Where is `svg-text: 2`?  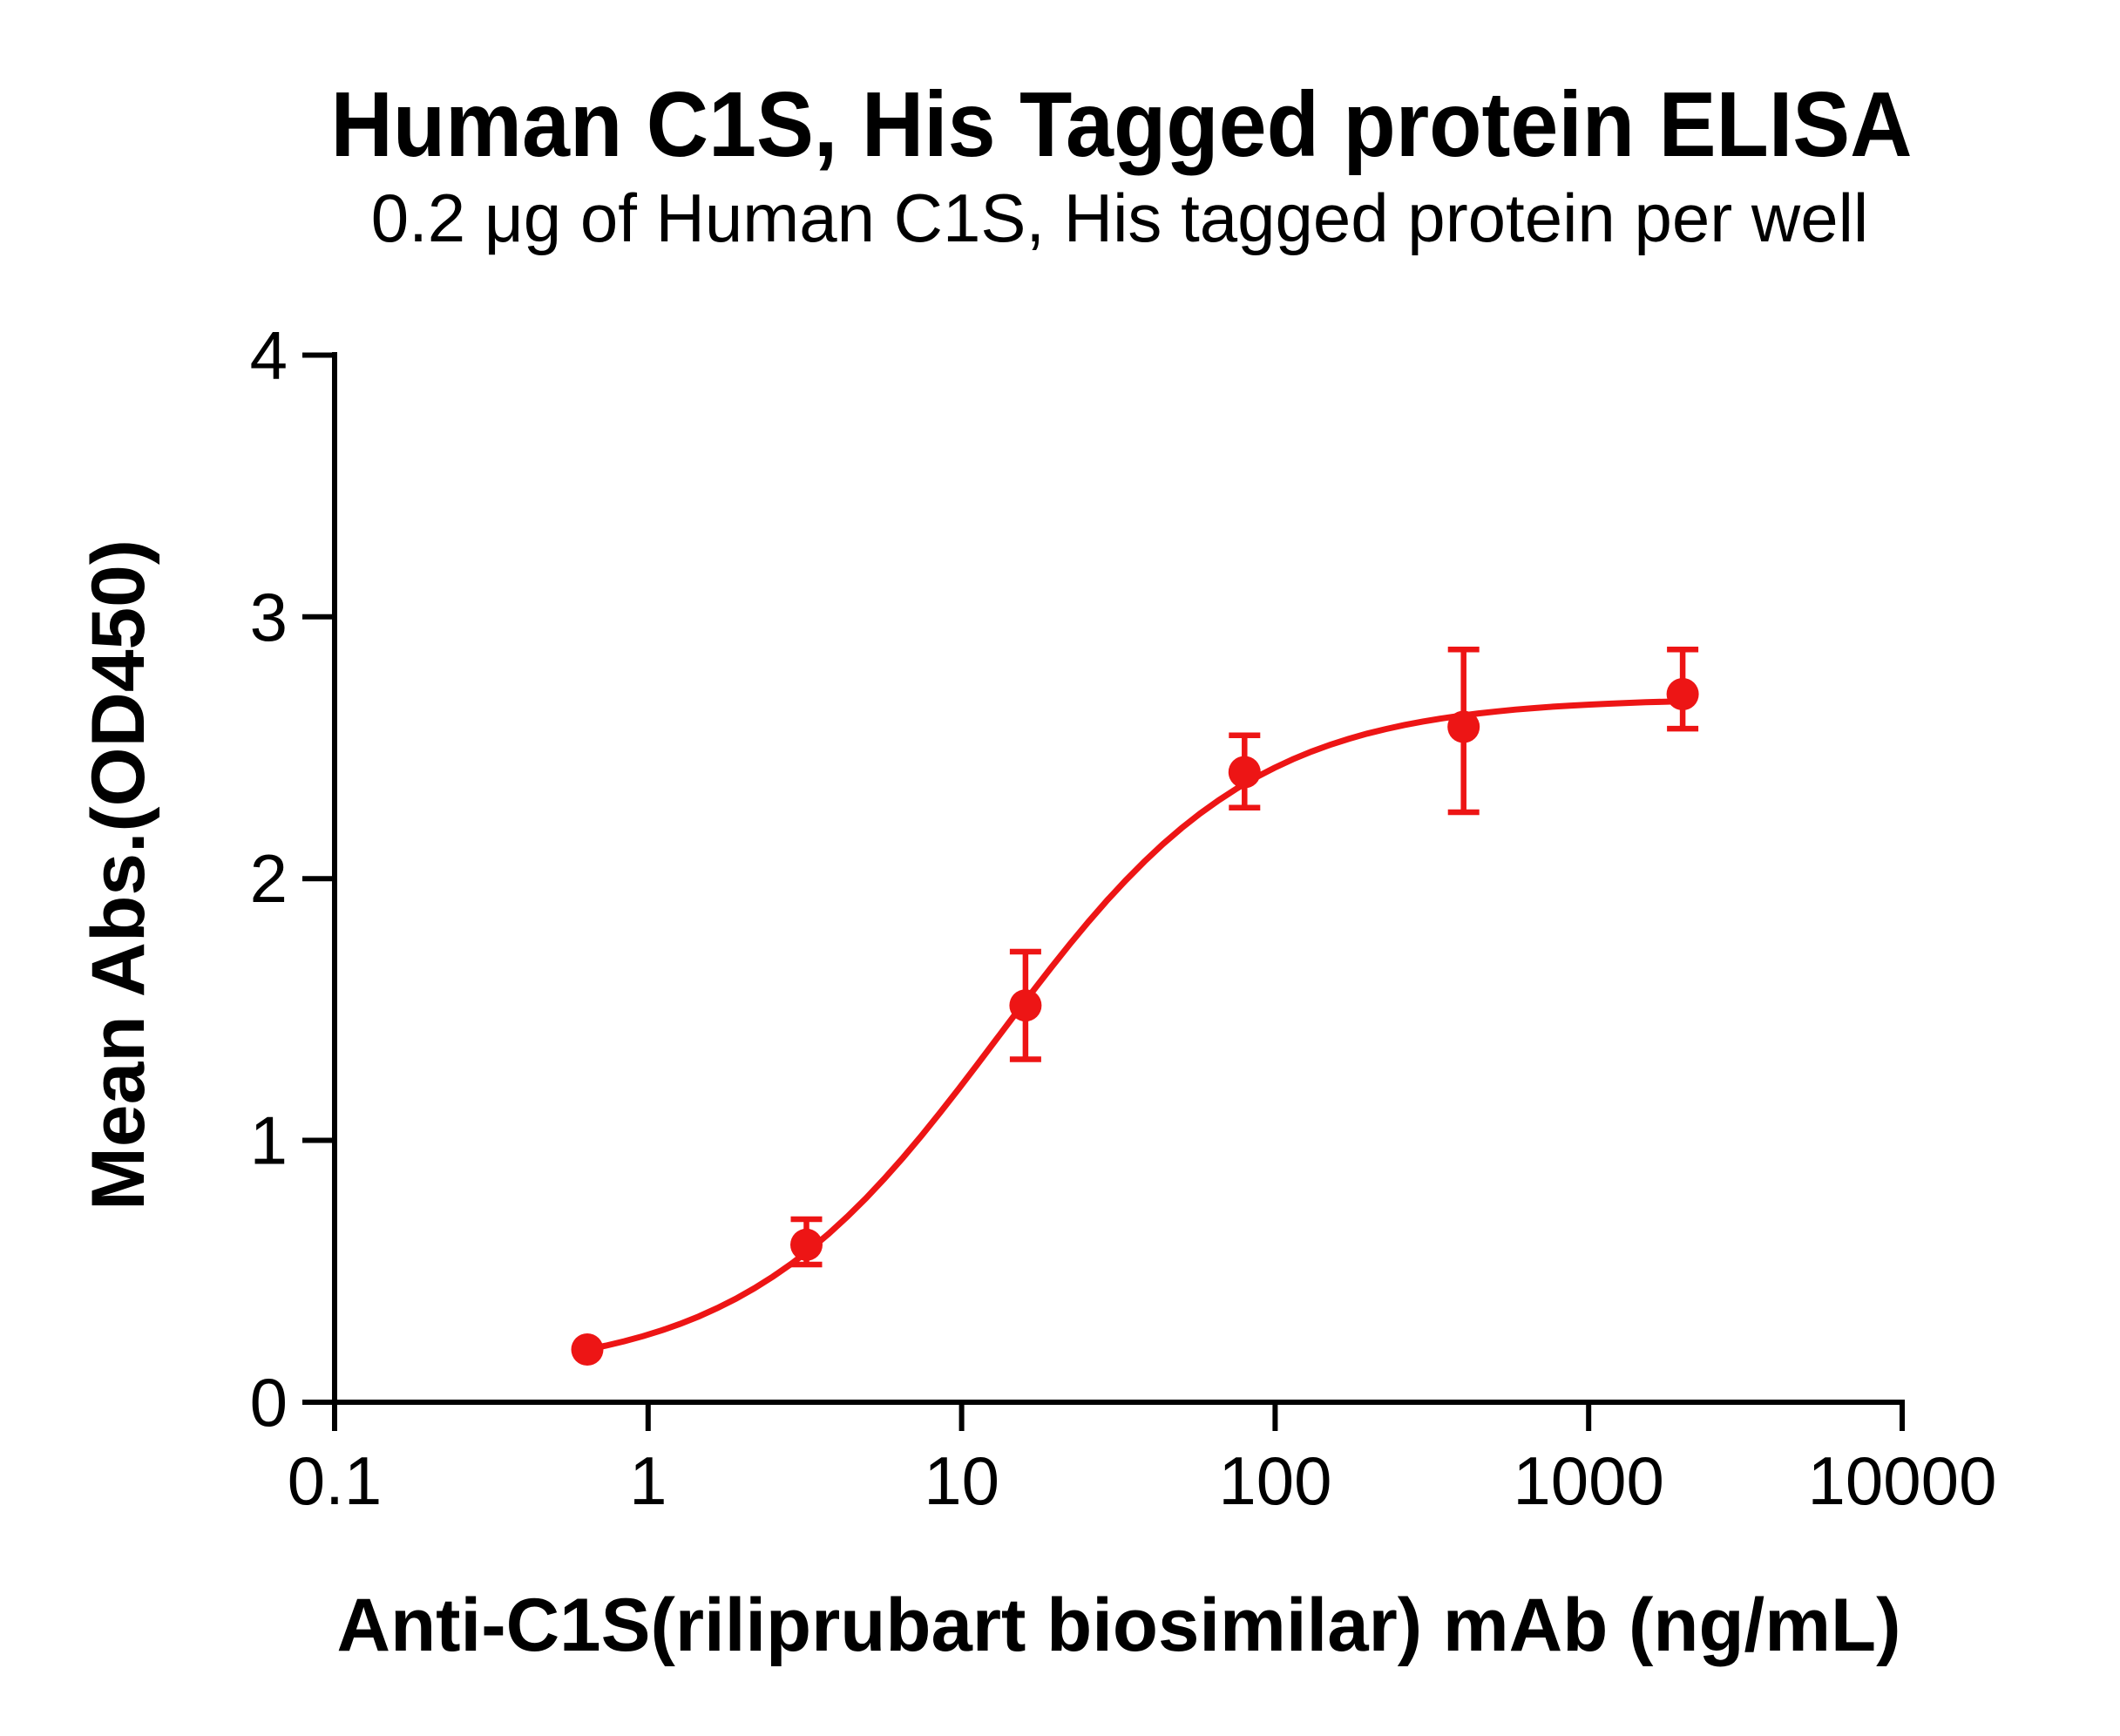 svg-text: 2 is located at coordinates (269, 878).